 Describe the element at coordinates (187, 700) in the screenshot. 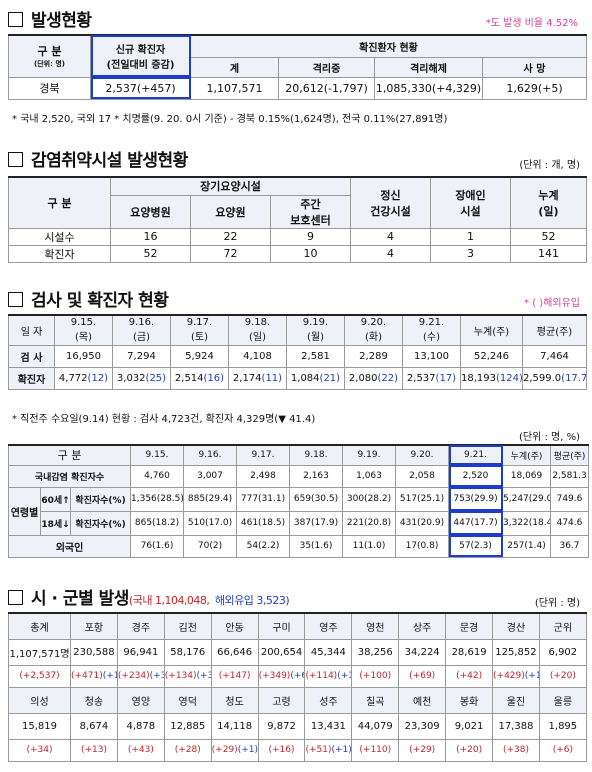

I see `region-name: 영덕` at that location.